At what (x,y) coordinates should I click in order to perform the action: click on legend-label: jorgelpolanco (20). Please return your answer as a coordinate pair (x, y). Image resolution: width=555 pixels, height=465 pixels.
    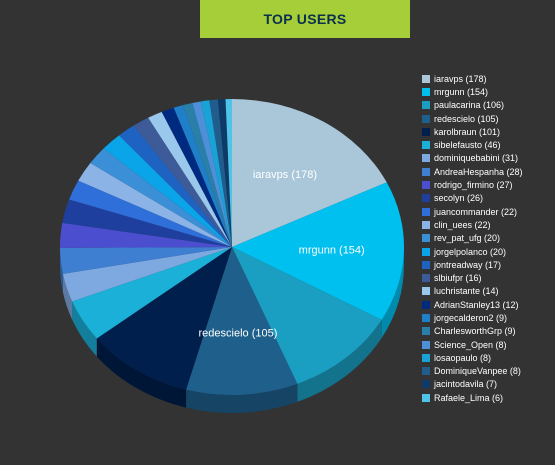
    Looking at the image, I should click on (470, 251).